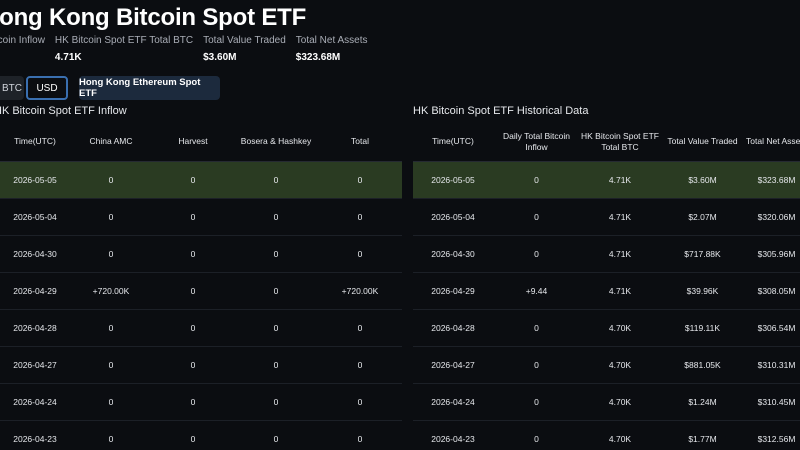  I want to click on table-row: 2026-04-28 0 0 0 0, so click(201, 328).